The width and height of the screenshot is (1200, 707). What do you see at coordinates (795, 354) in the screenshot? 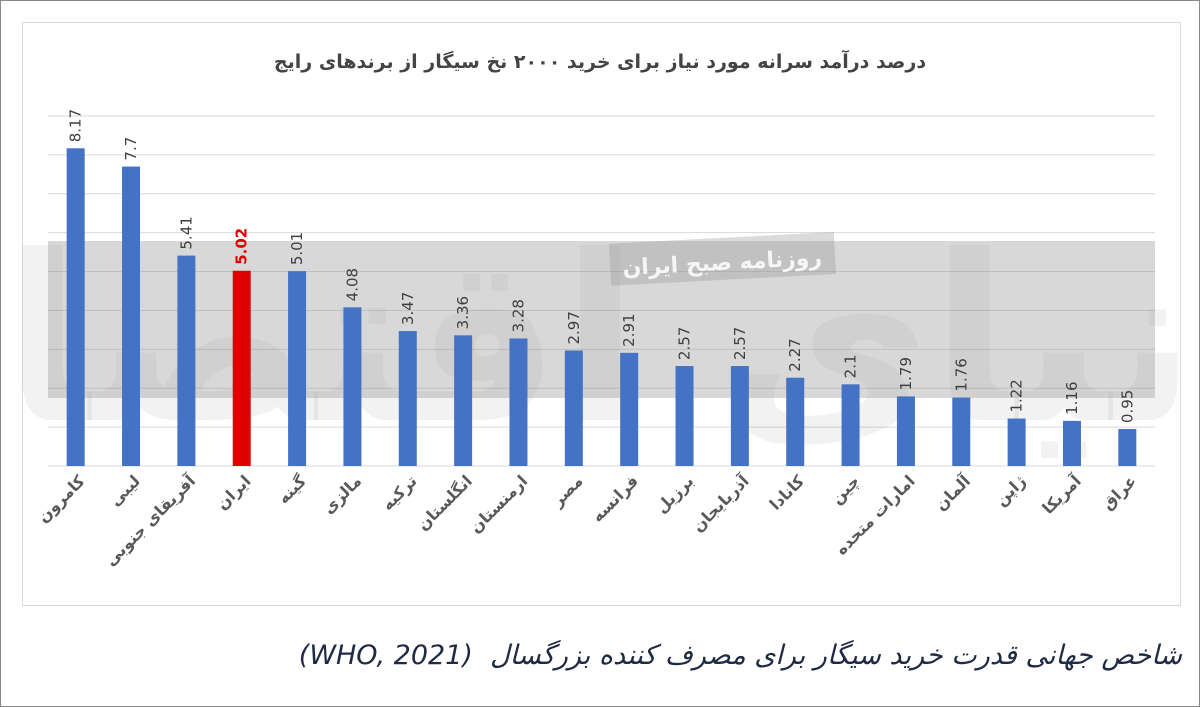
I see `data-label: 2.27` at bounding box center [795, 354].